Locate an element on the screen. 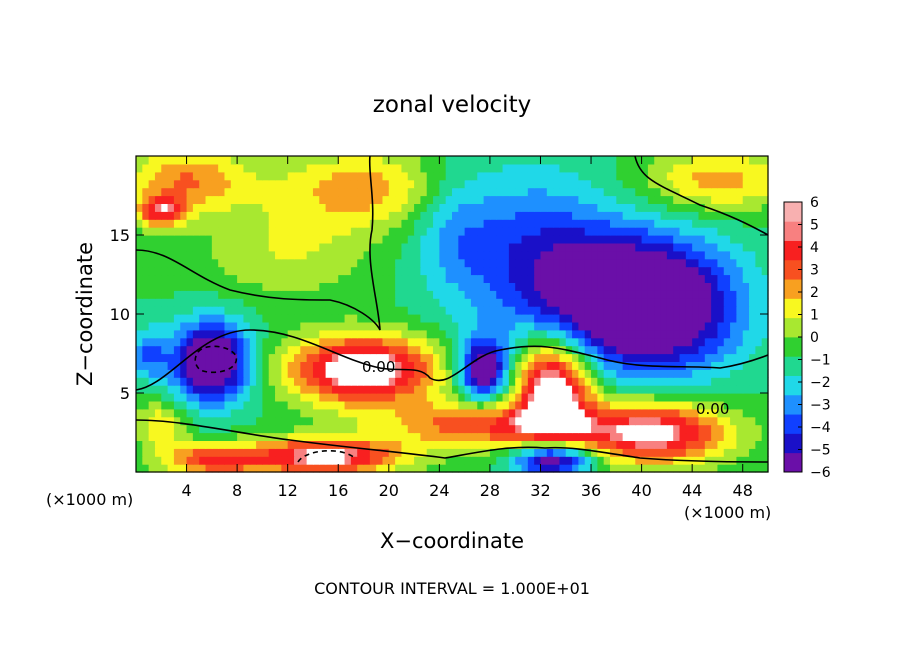  colorbar-tick-label: −2 is located at coordinates (820, 383).